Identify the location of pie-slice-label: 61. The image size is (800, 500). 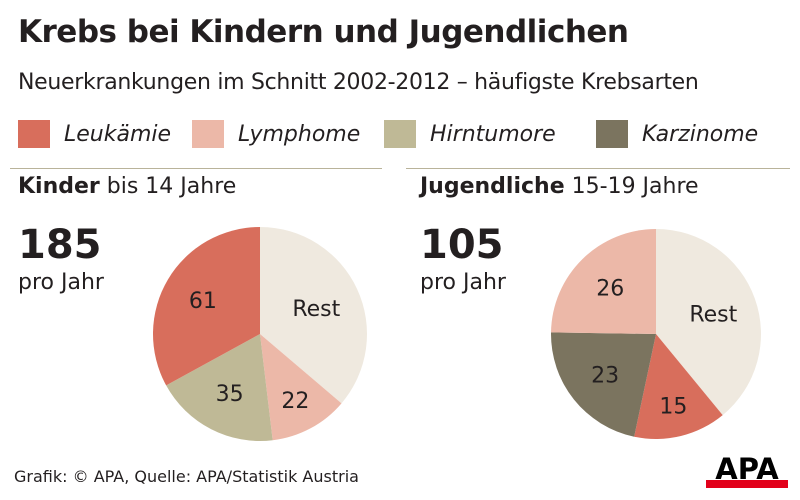
(203, 301).